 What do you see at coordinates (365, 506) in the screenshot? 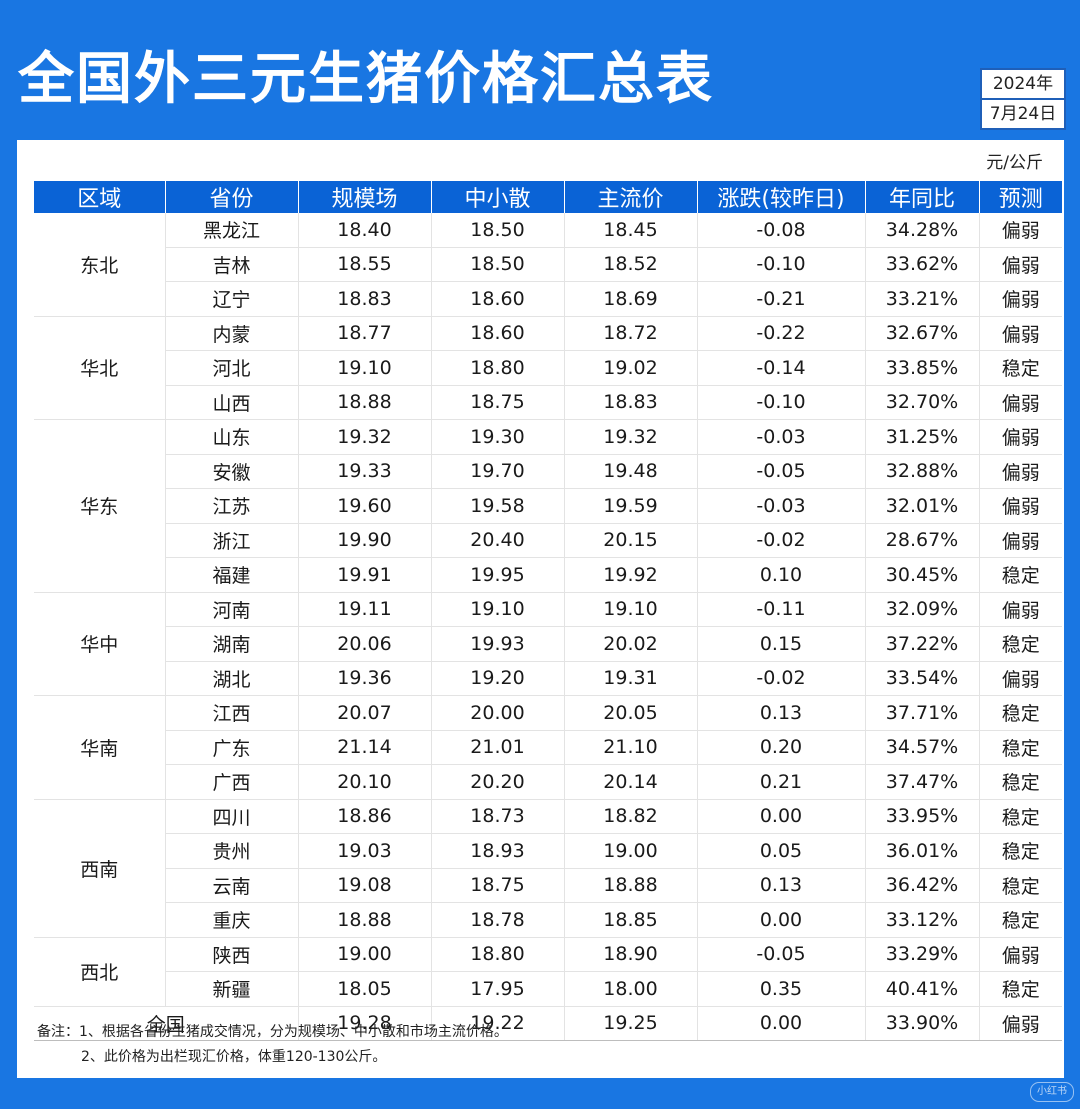
I see `large-farm-cell: 19.60` at bounding box center [365, 506].